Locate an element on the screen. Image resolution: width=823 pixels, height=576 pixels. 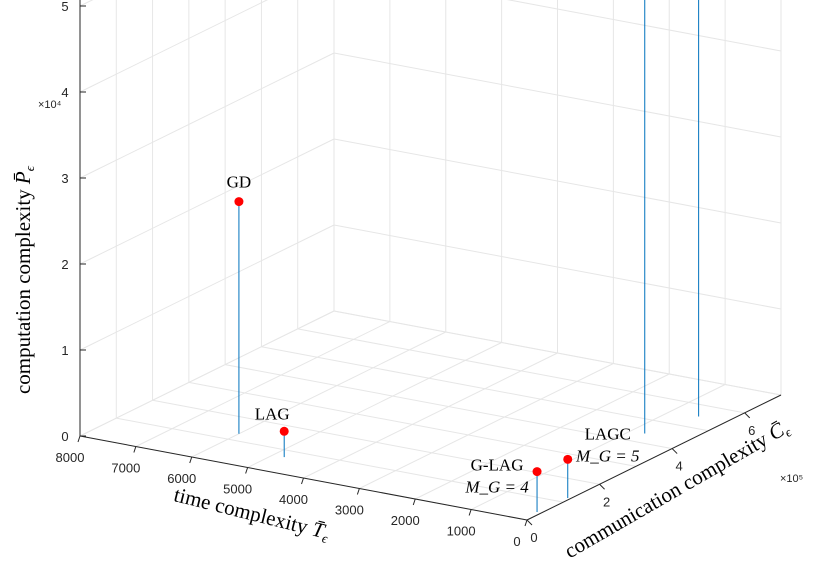
z-tick-label: 4 is located at coordinates (64, 92).